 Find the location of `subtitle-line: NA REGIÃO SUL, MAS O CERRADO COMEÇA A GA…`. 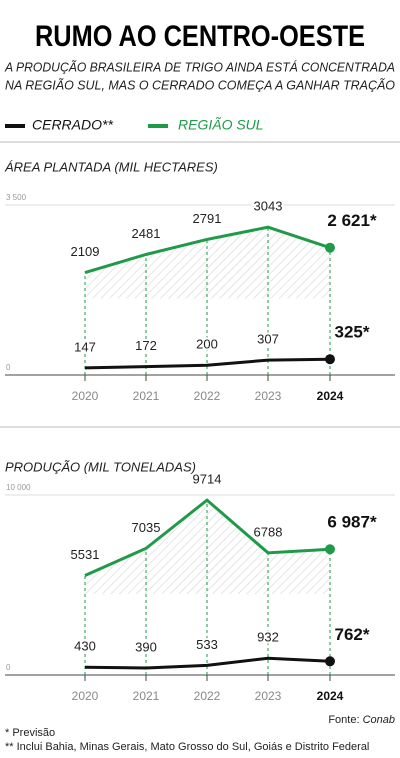

subtitle-line: NA REGIÃO SUL, MAS O CERRADO COMEÇA A GA… is located at coordinates (200, 84).